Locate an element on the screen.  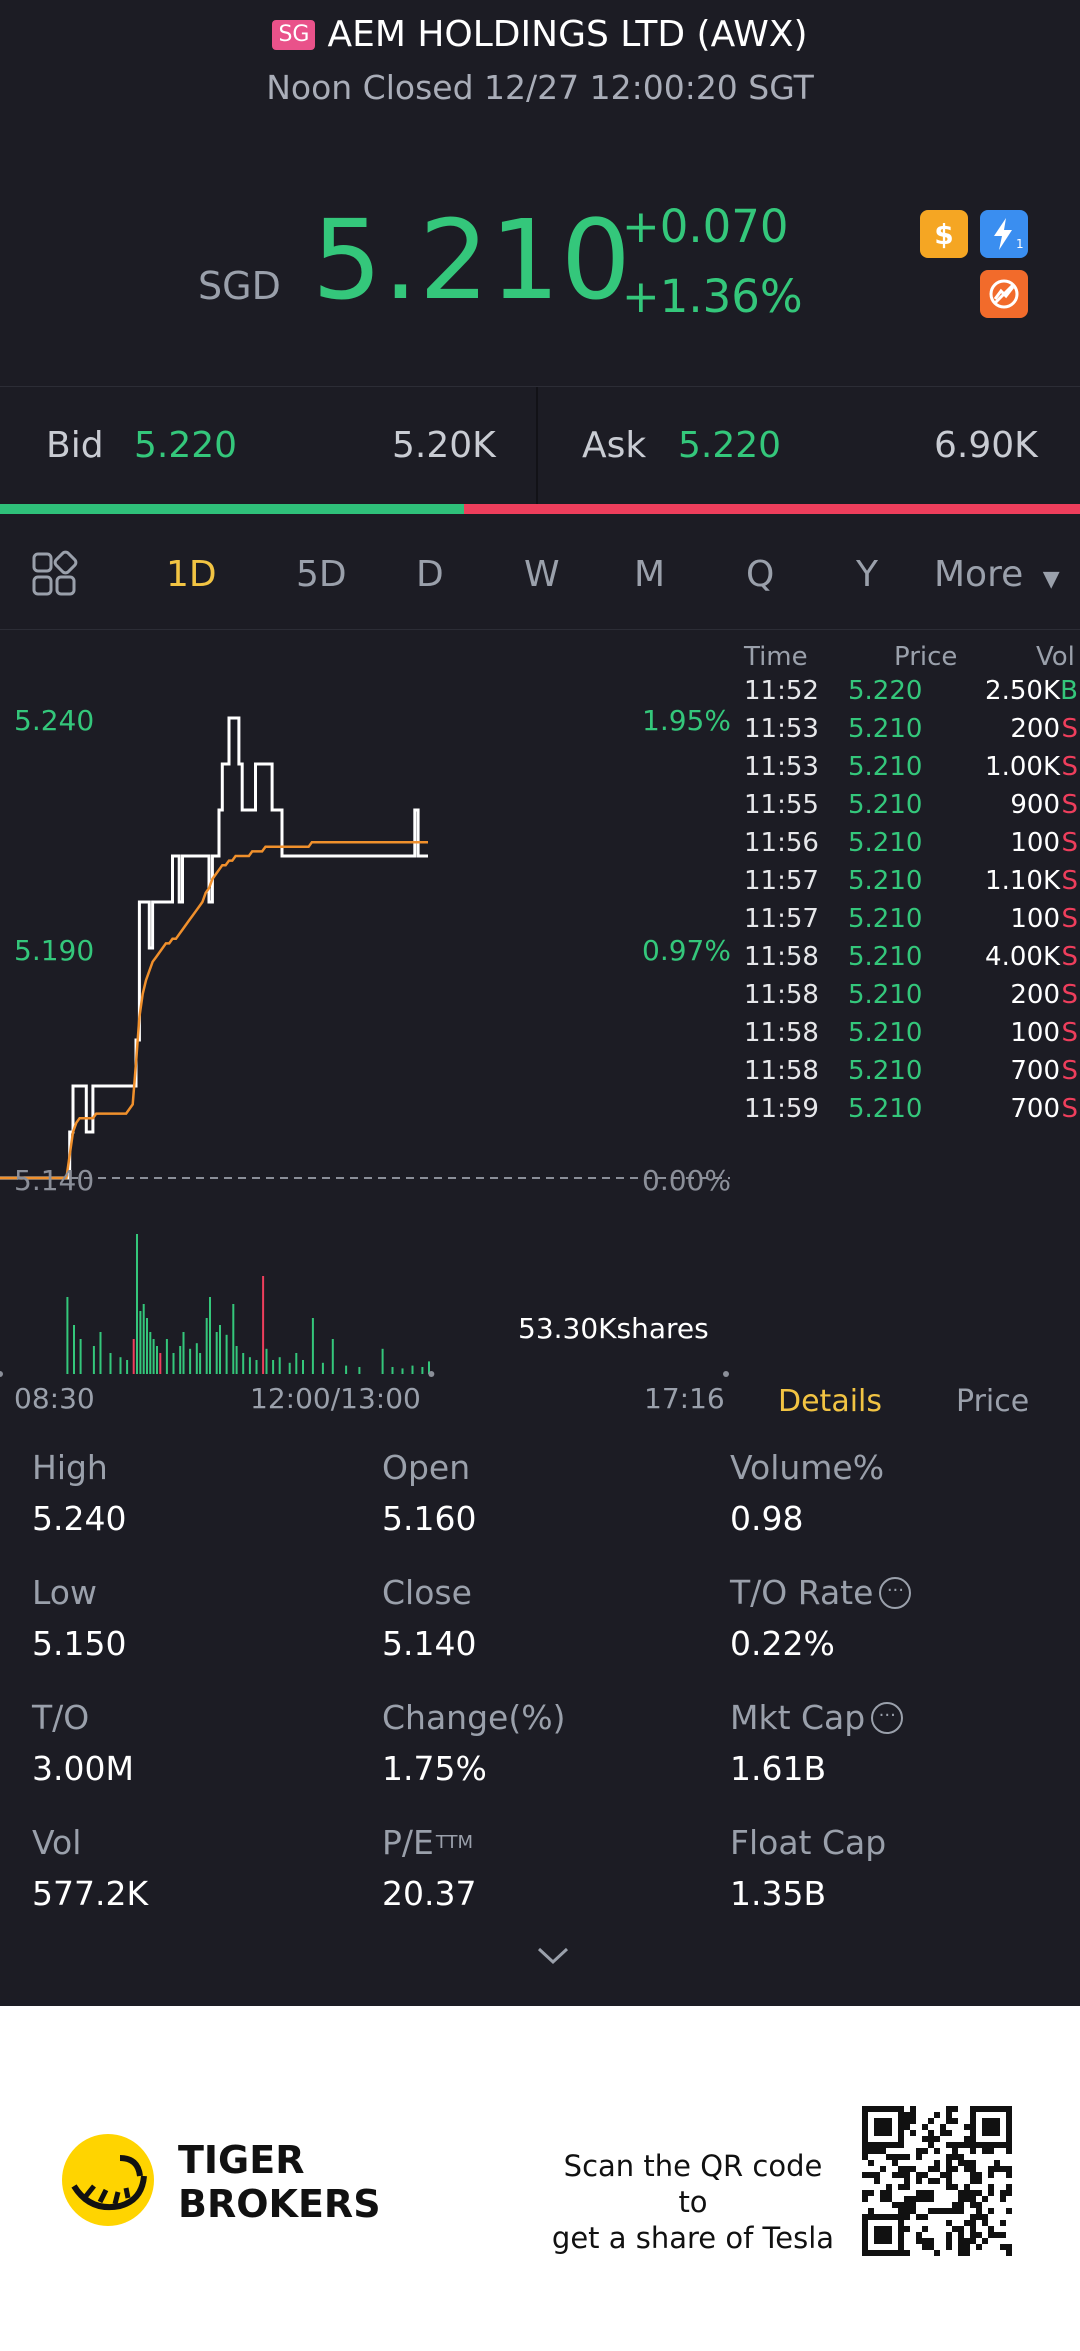
stat-label: Open is located at coordinates (552, 1467).